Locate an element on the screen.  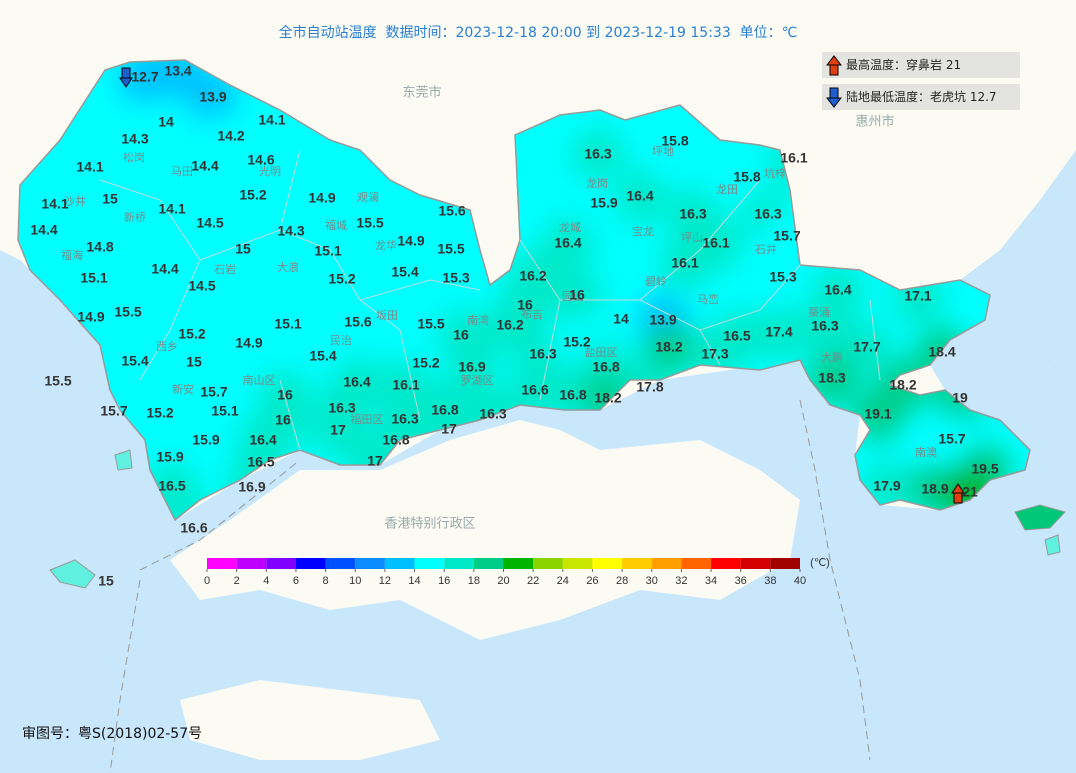
colorbar-tick-label: 2 is located at coordinates (237, 581).